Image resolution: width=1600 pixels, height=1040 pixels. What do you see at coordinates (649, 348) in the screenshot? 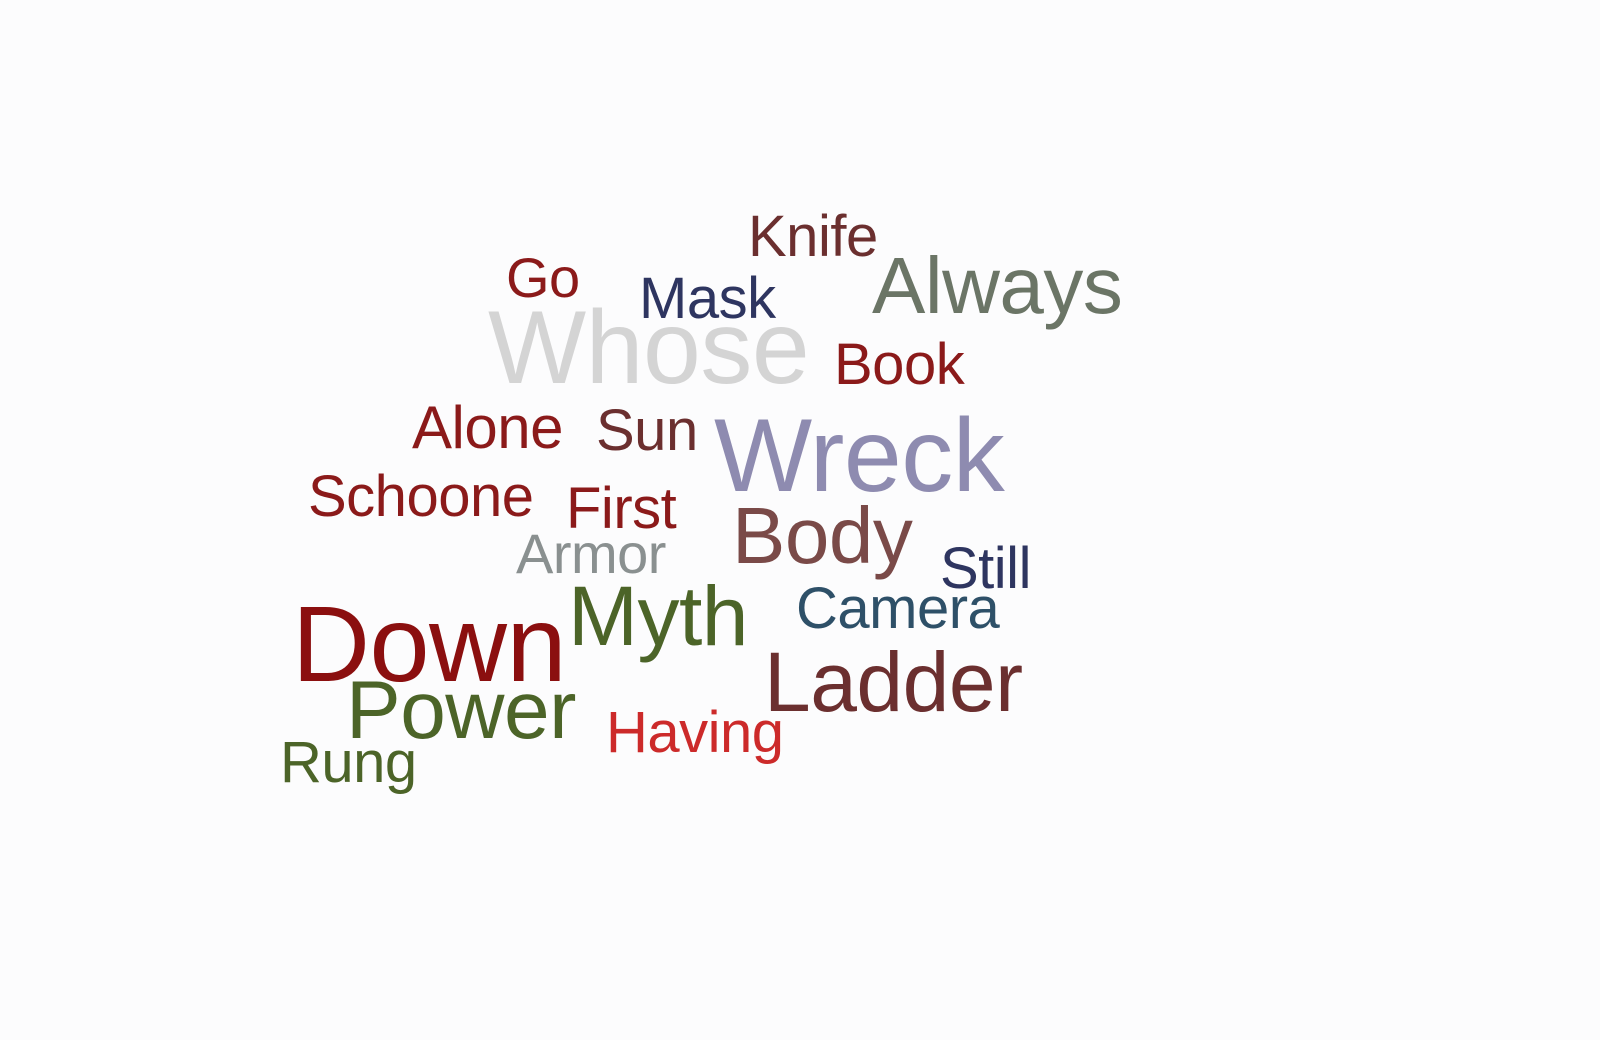
I see `word-whose: Whose` at bounding box center [649, 348].